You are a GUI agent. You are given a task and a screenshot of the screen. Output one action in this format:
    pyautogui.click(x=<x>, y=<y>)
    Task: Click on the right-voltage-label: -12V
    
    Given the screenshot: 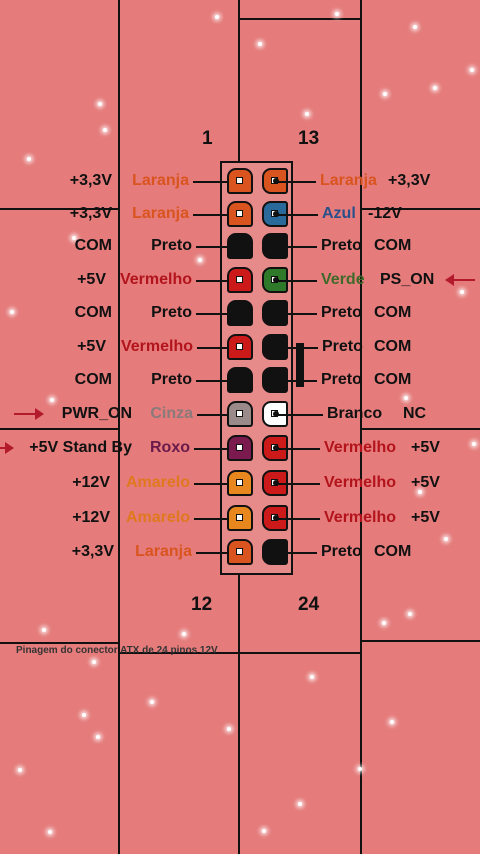 What is the action you would take?
    pyautogui.click(x=385, y=213)
    